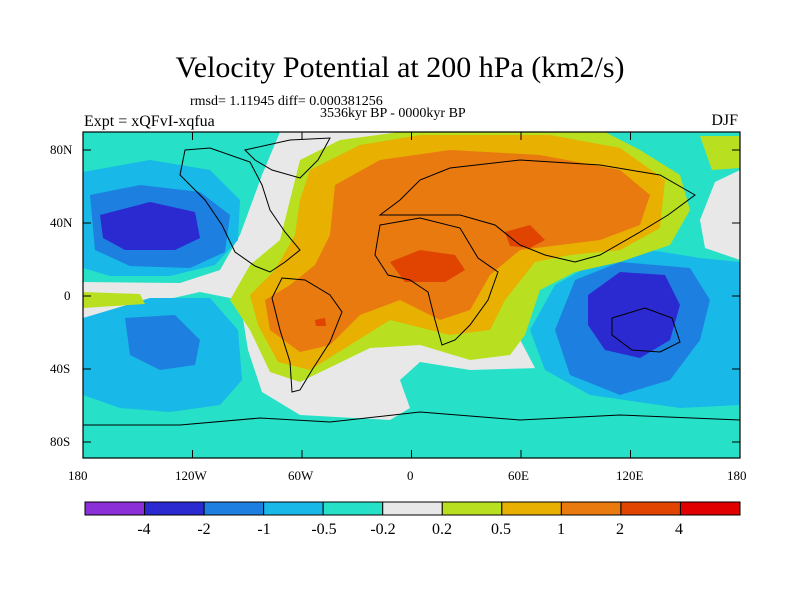  I want to click on africa-coast, so click(436, 281).